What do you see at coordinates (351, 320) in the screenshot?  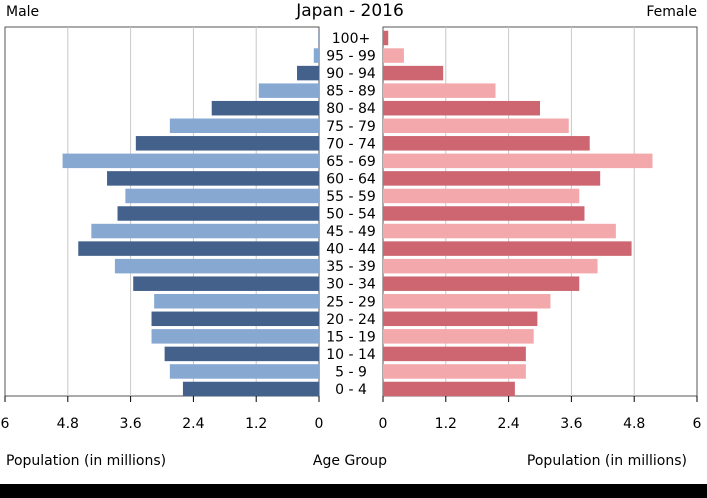 I see `age-group-label: 20 - 24` at bounding box center [351, 320].